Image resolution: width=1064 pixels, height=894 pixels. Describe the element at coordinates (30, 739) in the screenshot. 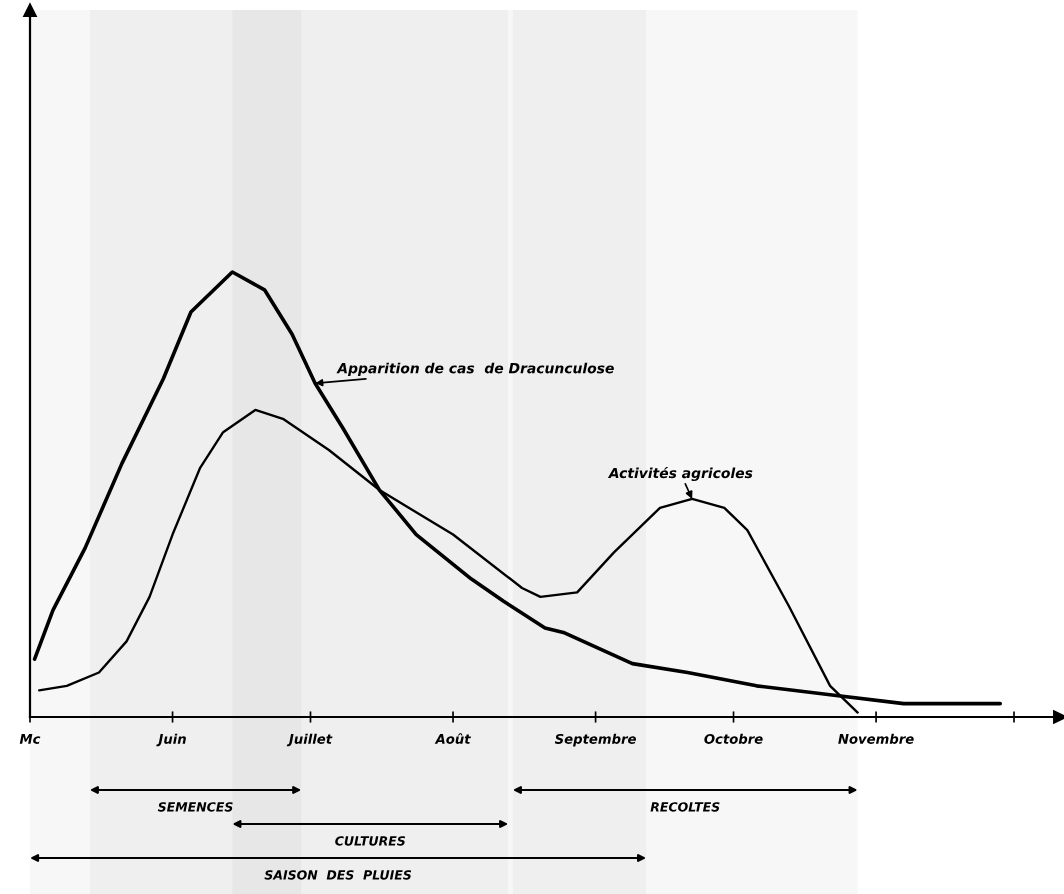

I see `x-tick-label: Mc` at that location.